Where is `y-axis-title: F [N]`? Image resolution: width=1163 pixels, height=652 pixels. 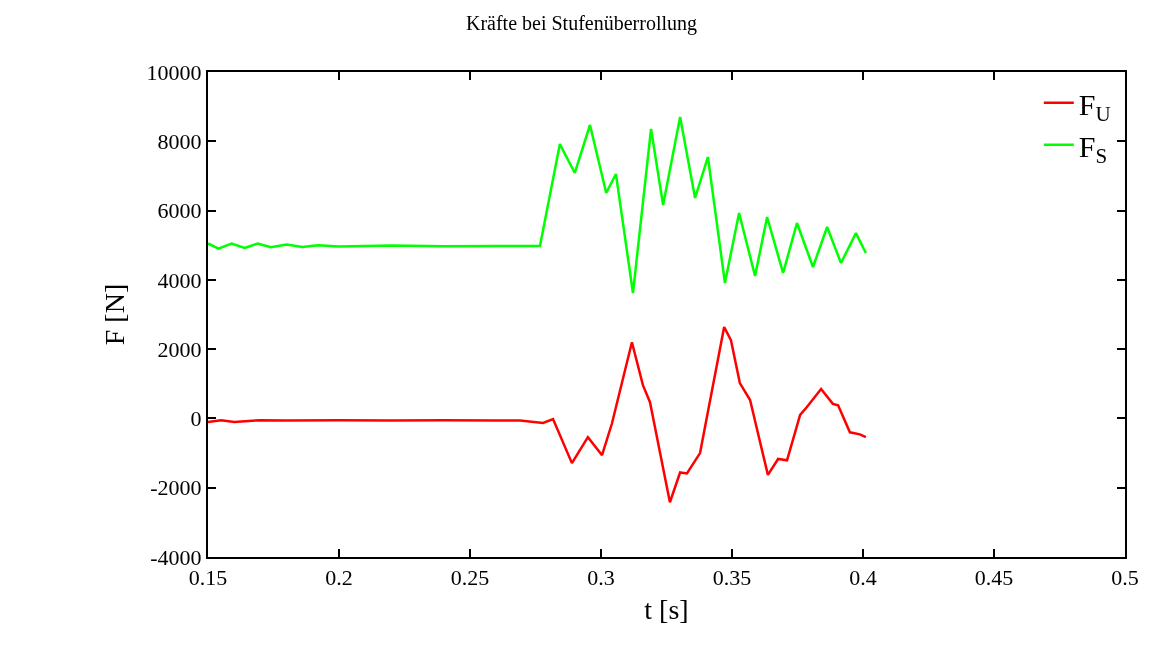 y-axis-title: F [N] is located at coordinates (114, 314).